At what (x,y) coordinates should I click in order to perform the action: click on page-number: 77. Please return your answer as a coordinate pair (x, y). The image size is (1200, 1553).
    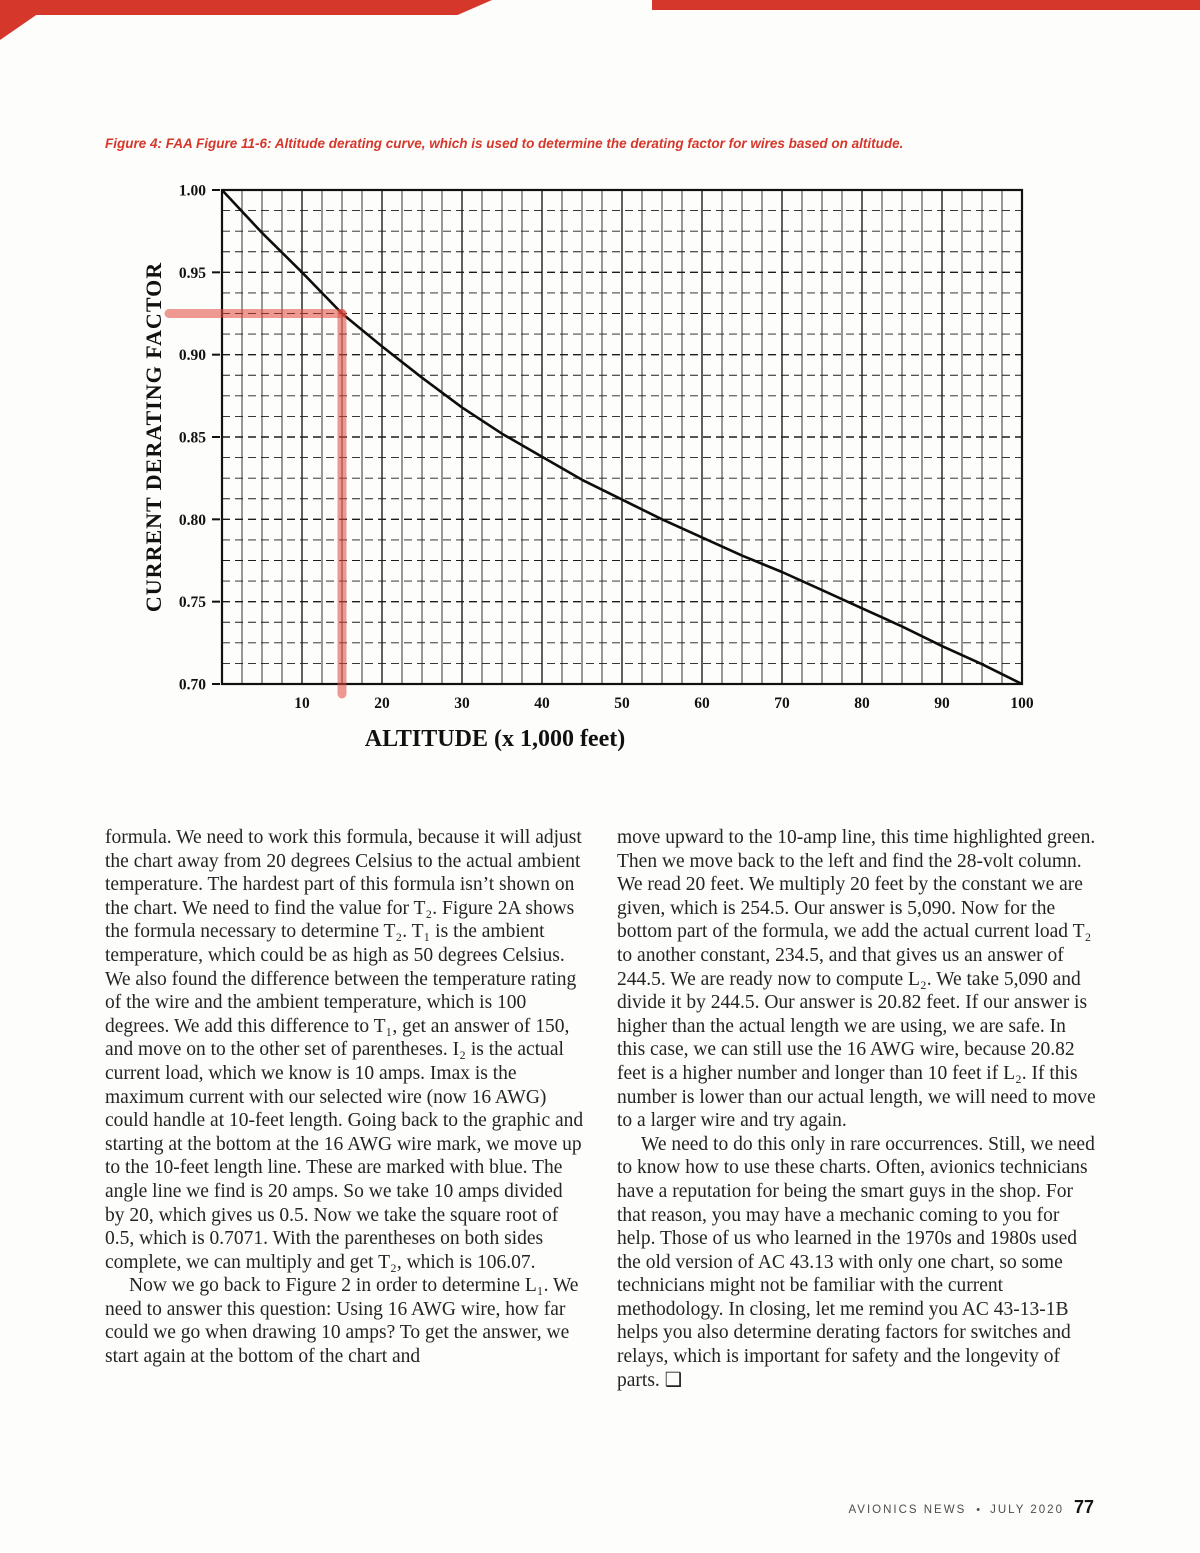
    Looking at the image, I should click on (1083, 1507).